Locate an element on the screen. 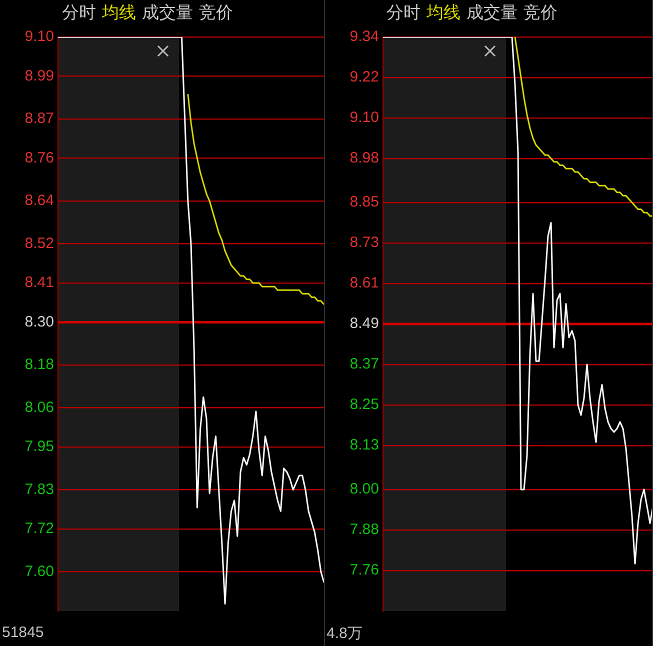 The width and height of the screenshot is (653, 646). y-tick-label: 8.52 is located at coordinates (39, 243).